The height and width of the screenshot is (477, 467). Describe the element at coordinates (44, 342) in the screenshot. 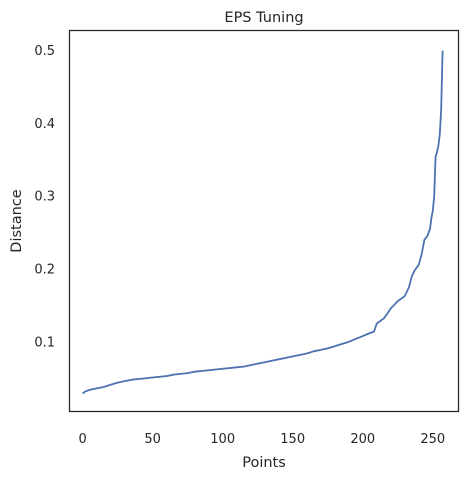

I see `y-tick-label: 0.1` at that location.